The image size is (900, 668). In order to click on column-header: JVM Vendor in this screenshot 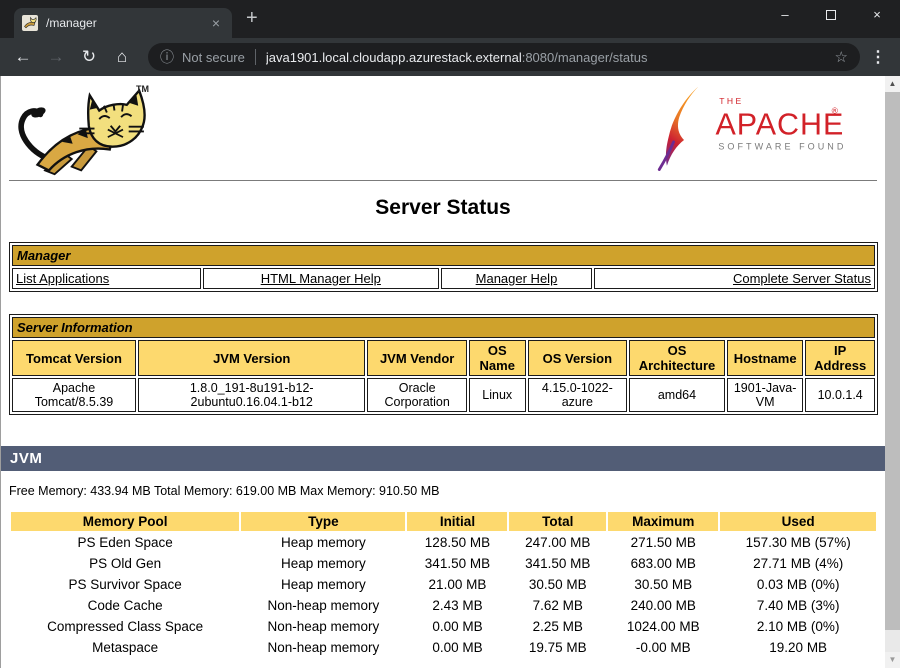, I will do `click(417, 358)`.